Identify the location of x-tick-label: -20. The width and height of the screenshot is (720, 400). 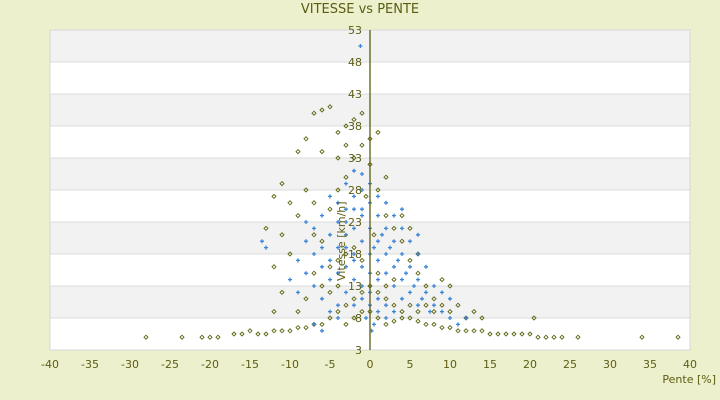
(210, 364).